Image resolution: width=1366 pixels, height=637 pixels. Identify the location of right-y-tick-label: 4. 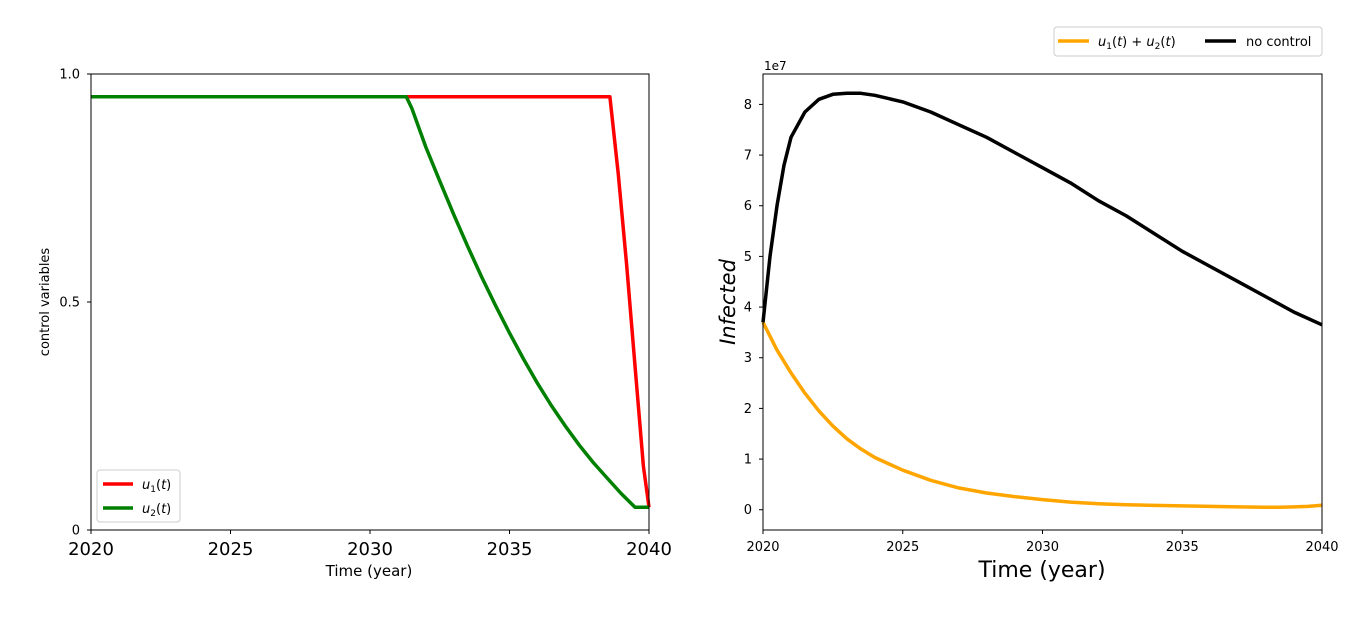
(748, 308).